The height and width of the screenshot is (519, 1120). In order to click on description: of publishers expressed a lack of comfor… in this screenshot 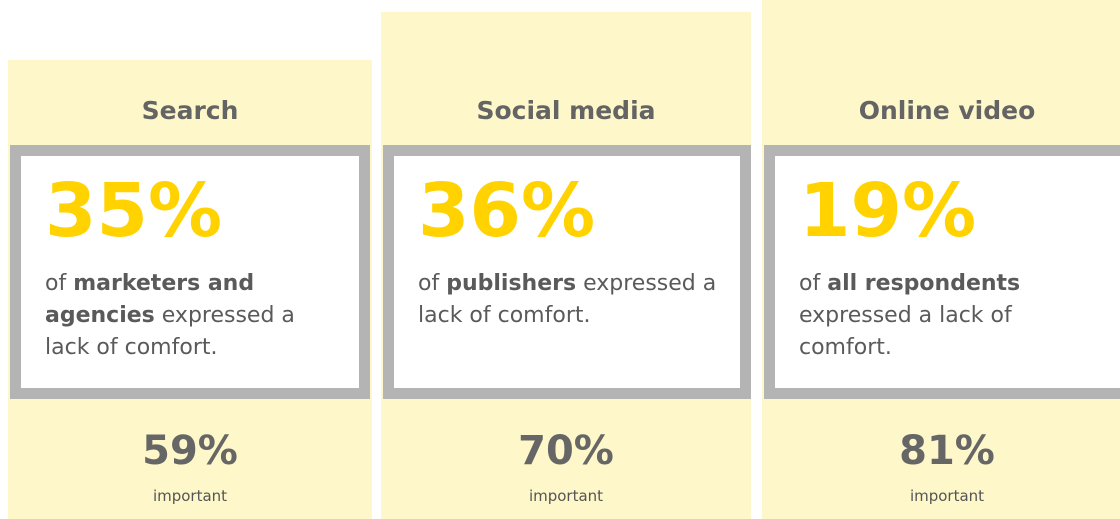, I will do `click(571, 300)`.